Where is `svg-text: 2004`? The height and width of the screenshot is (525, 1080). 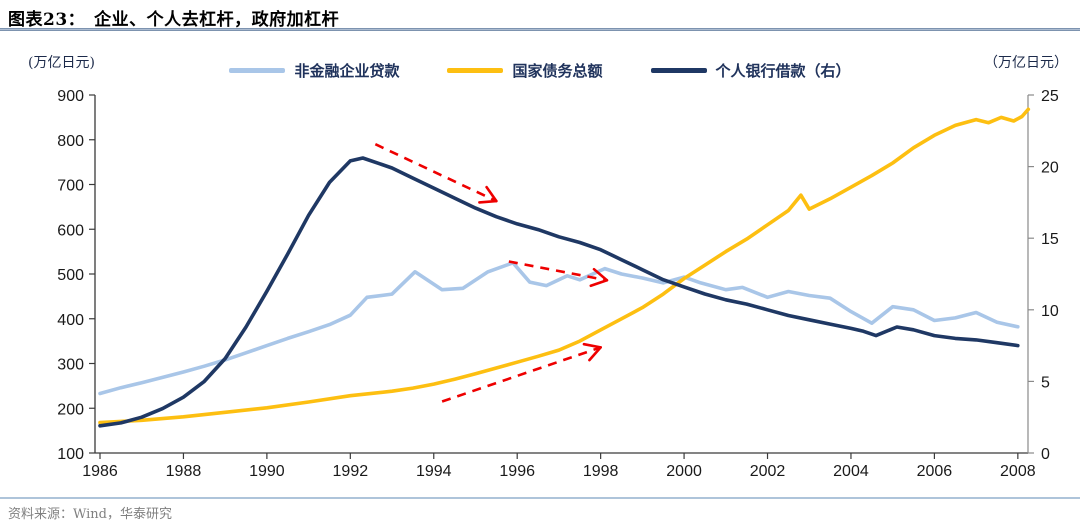
svg-text: 2004 is located at coordinates (851, 471).